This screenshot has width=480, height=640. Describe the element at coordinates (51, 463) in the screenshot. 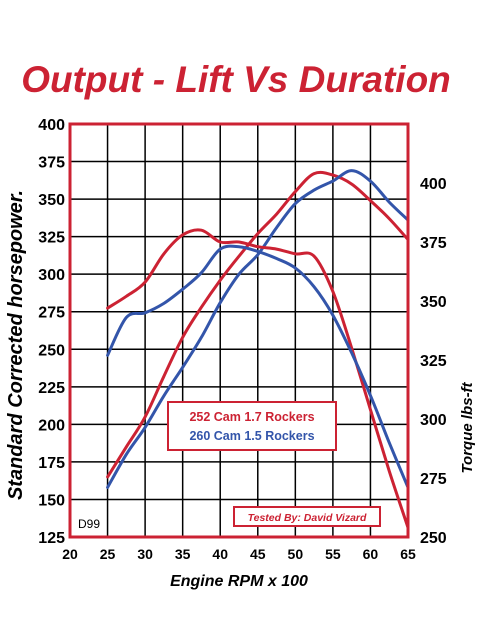

I see `y-left-tick-175: 175` at that location.